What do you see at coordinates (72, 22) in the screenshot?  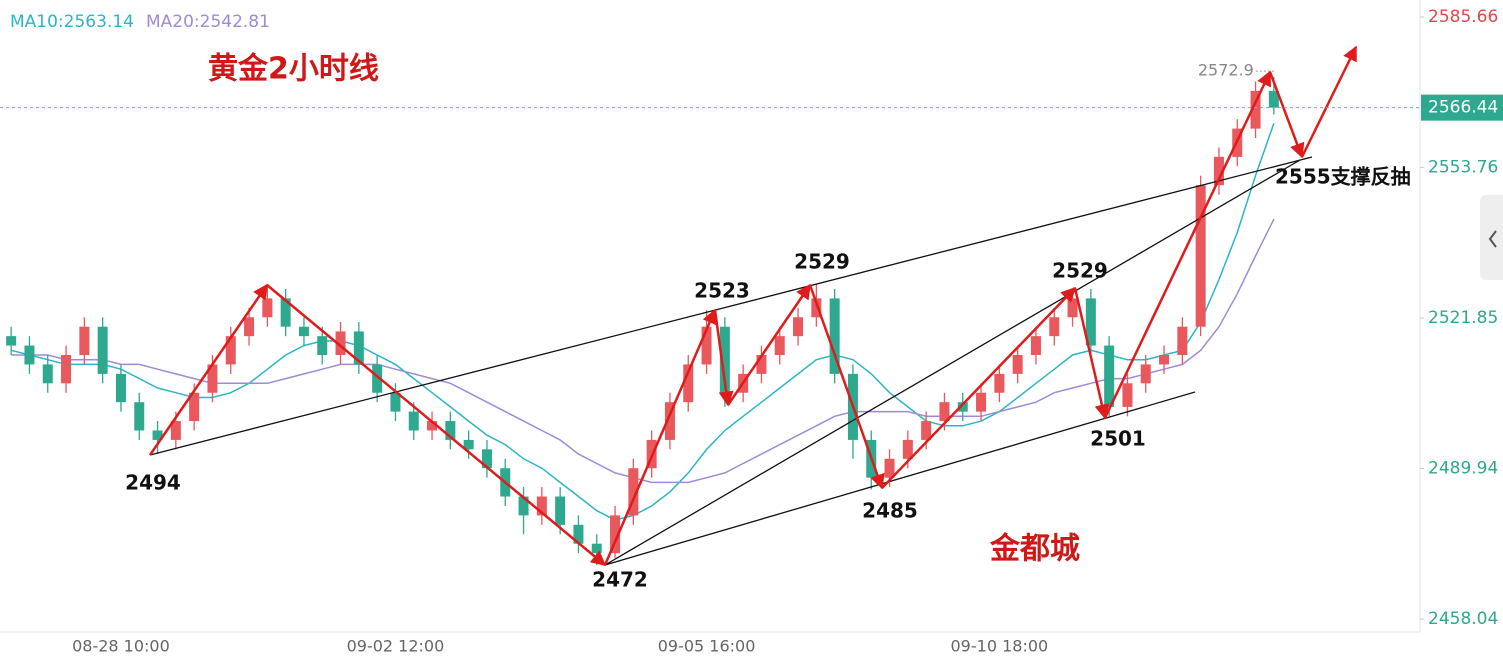 I see `legend-entry: MA10:2563.14` at bounding box center [72, 22].